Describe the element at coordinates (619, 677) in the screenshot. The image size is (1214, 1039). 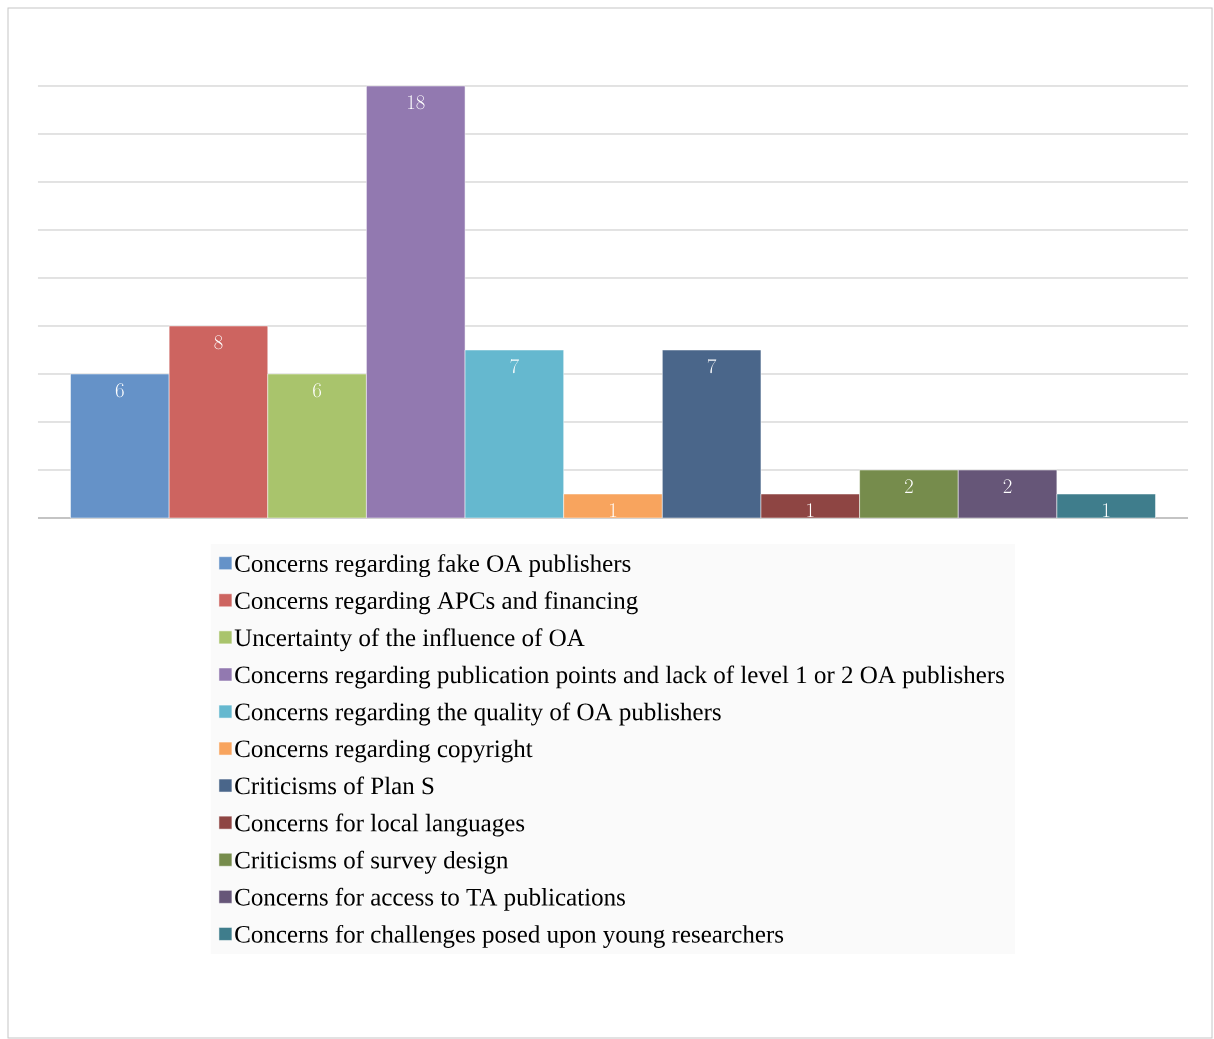
I see `legend-label: Concerns regarding publication points and lack of level 1 or 2 OA publishers` at that location.